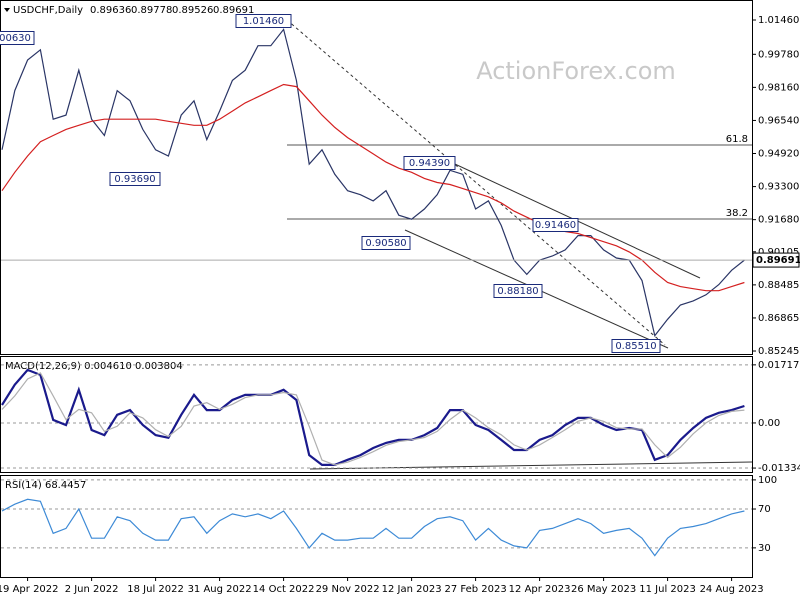  I want to click on annotation: 00630, so click(15, 38).